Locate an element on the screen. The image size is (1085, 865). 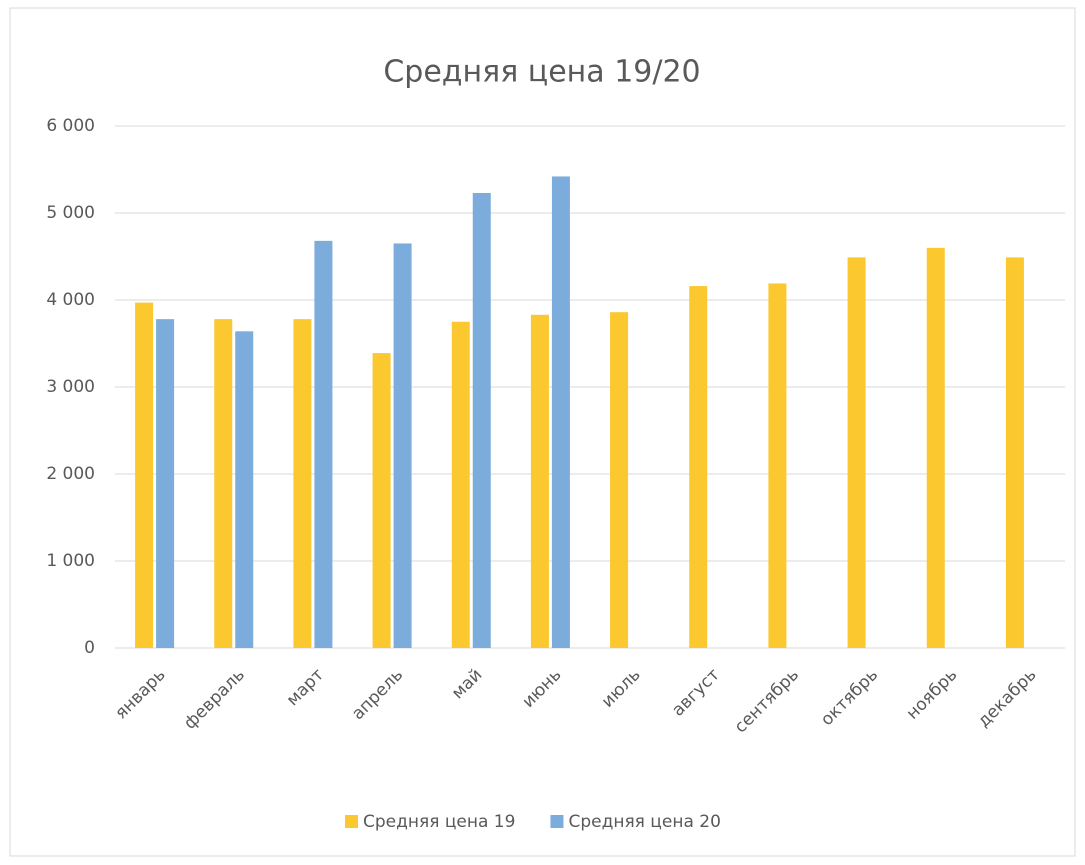
y-tick-label: 4 000 is located at coordinates (70, 300).